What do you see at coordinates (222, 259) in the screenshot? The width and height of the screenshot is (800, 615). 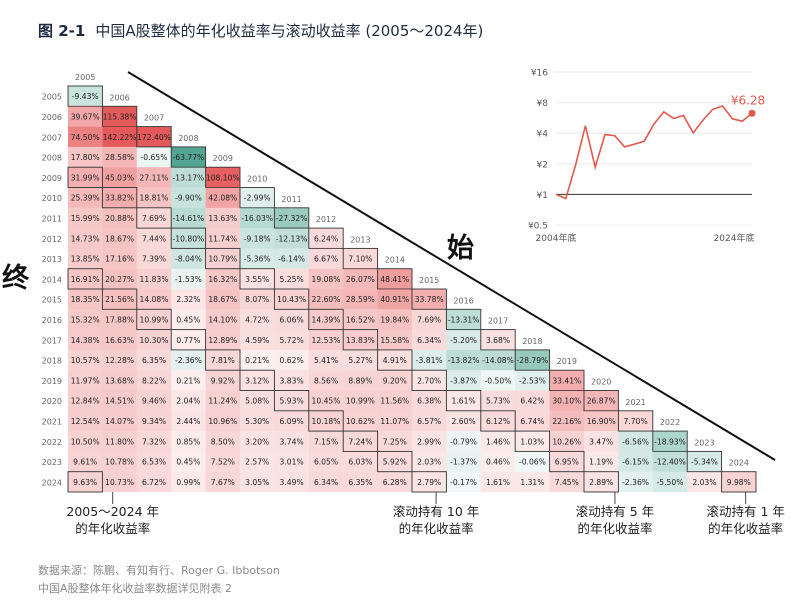 I see `heatmap-cell-value: 10.79%` at bounding box center [222, 259].